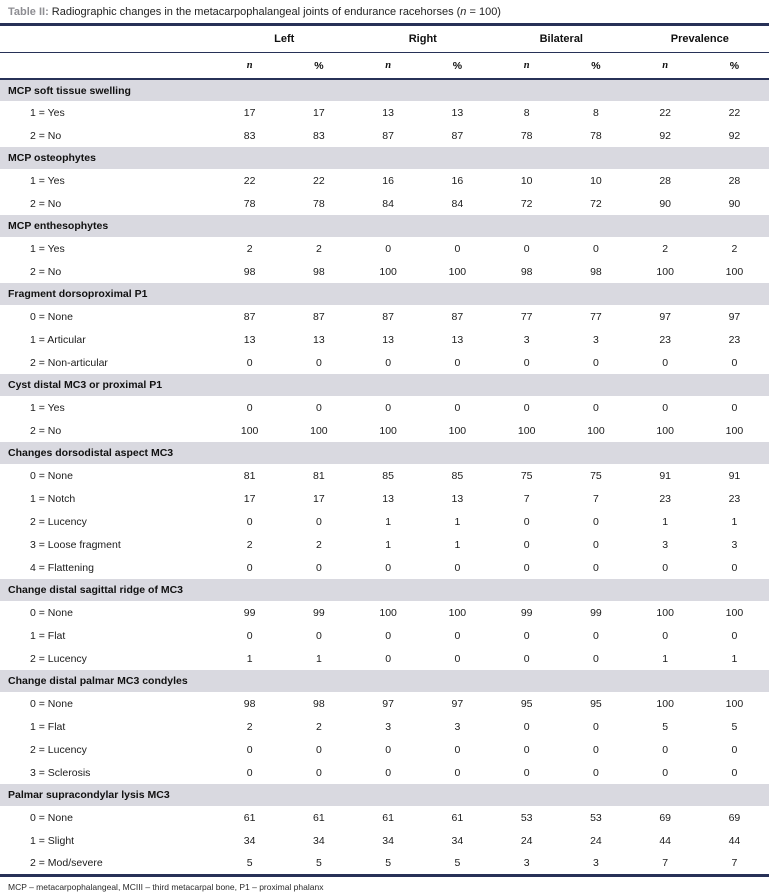  I want to click on table-row: 0 = None 87 87 87 87 77 77 97 97, so click(384, 316).